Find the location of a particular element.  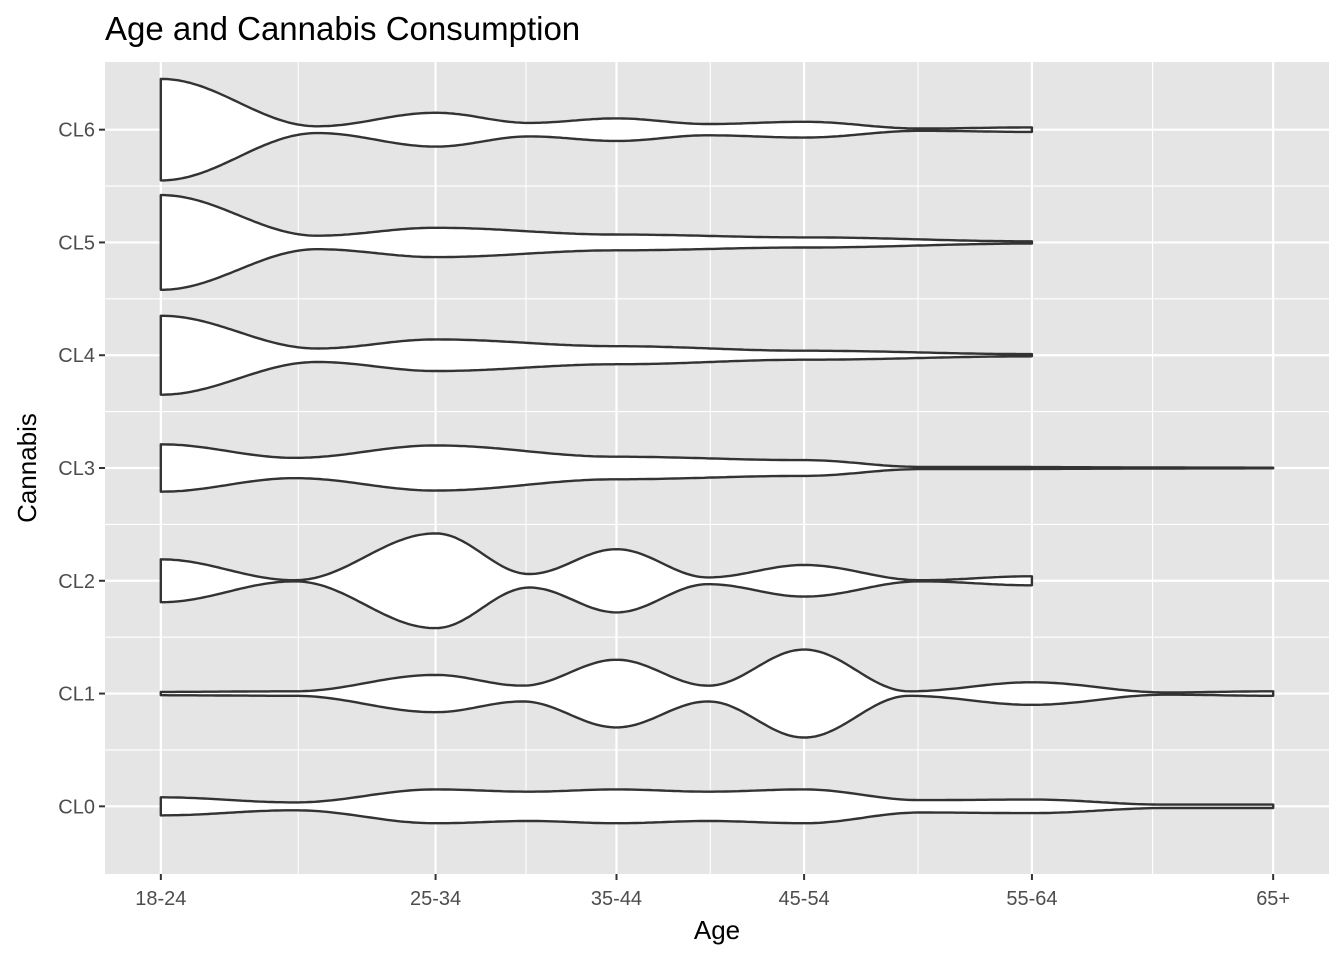

y-axis-title: Cannabis is located at coordinates (27, 468).